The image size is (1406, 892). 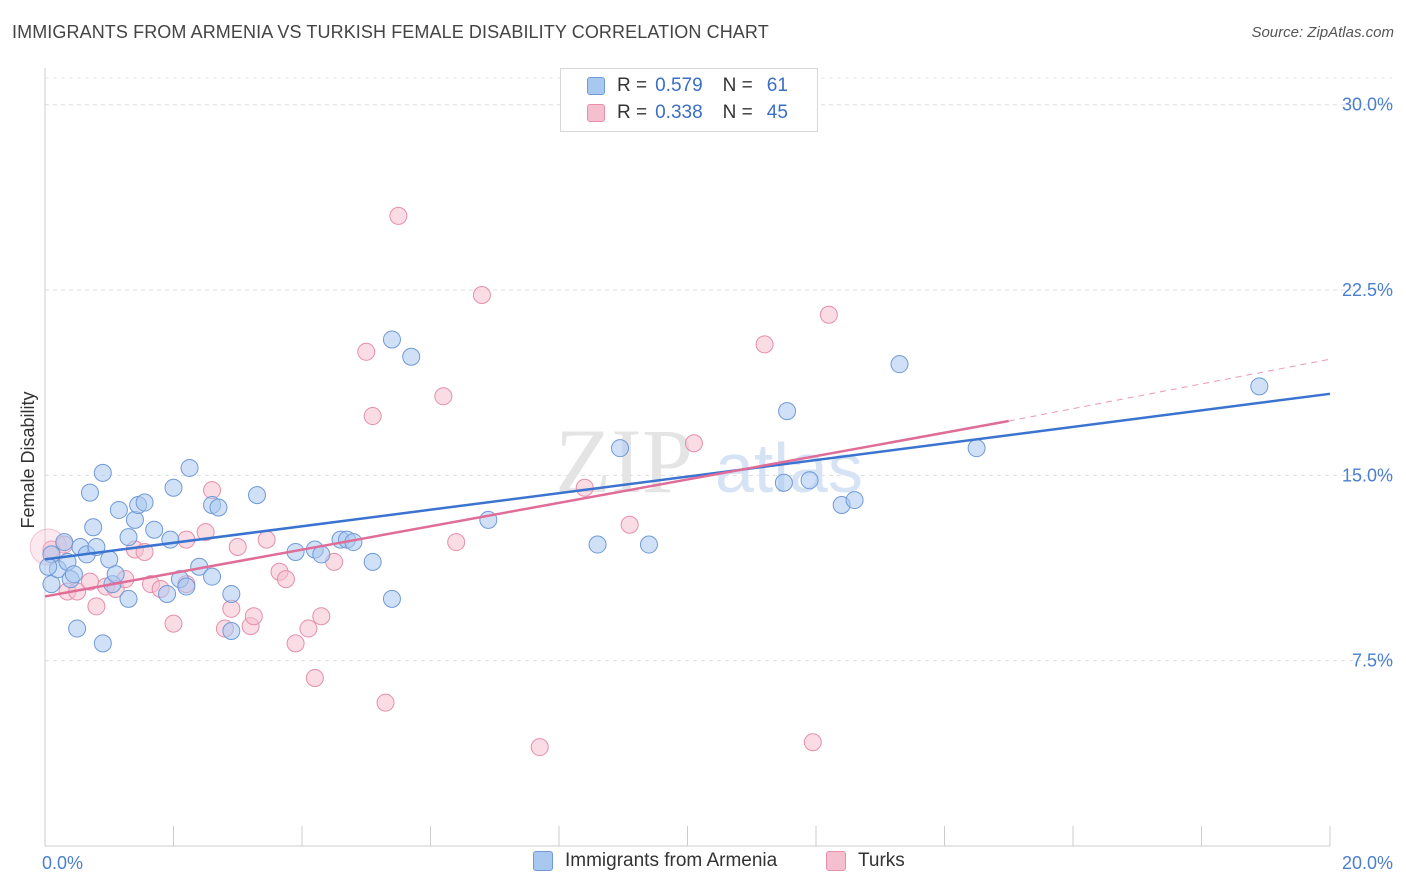 I want to click on legend-r-value: 0.579, so click(x=679, y=85).